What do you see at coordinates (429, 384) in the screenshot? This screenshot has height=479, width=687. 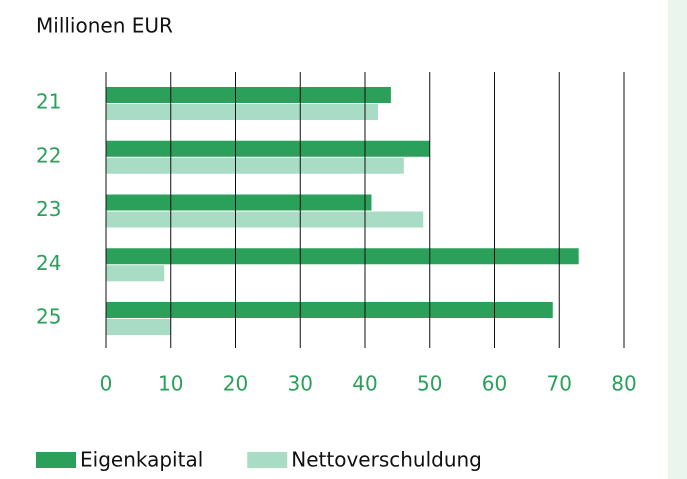 I see `x-tick-label: 50` at bounding box center [429, 384].